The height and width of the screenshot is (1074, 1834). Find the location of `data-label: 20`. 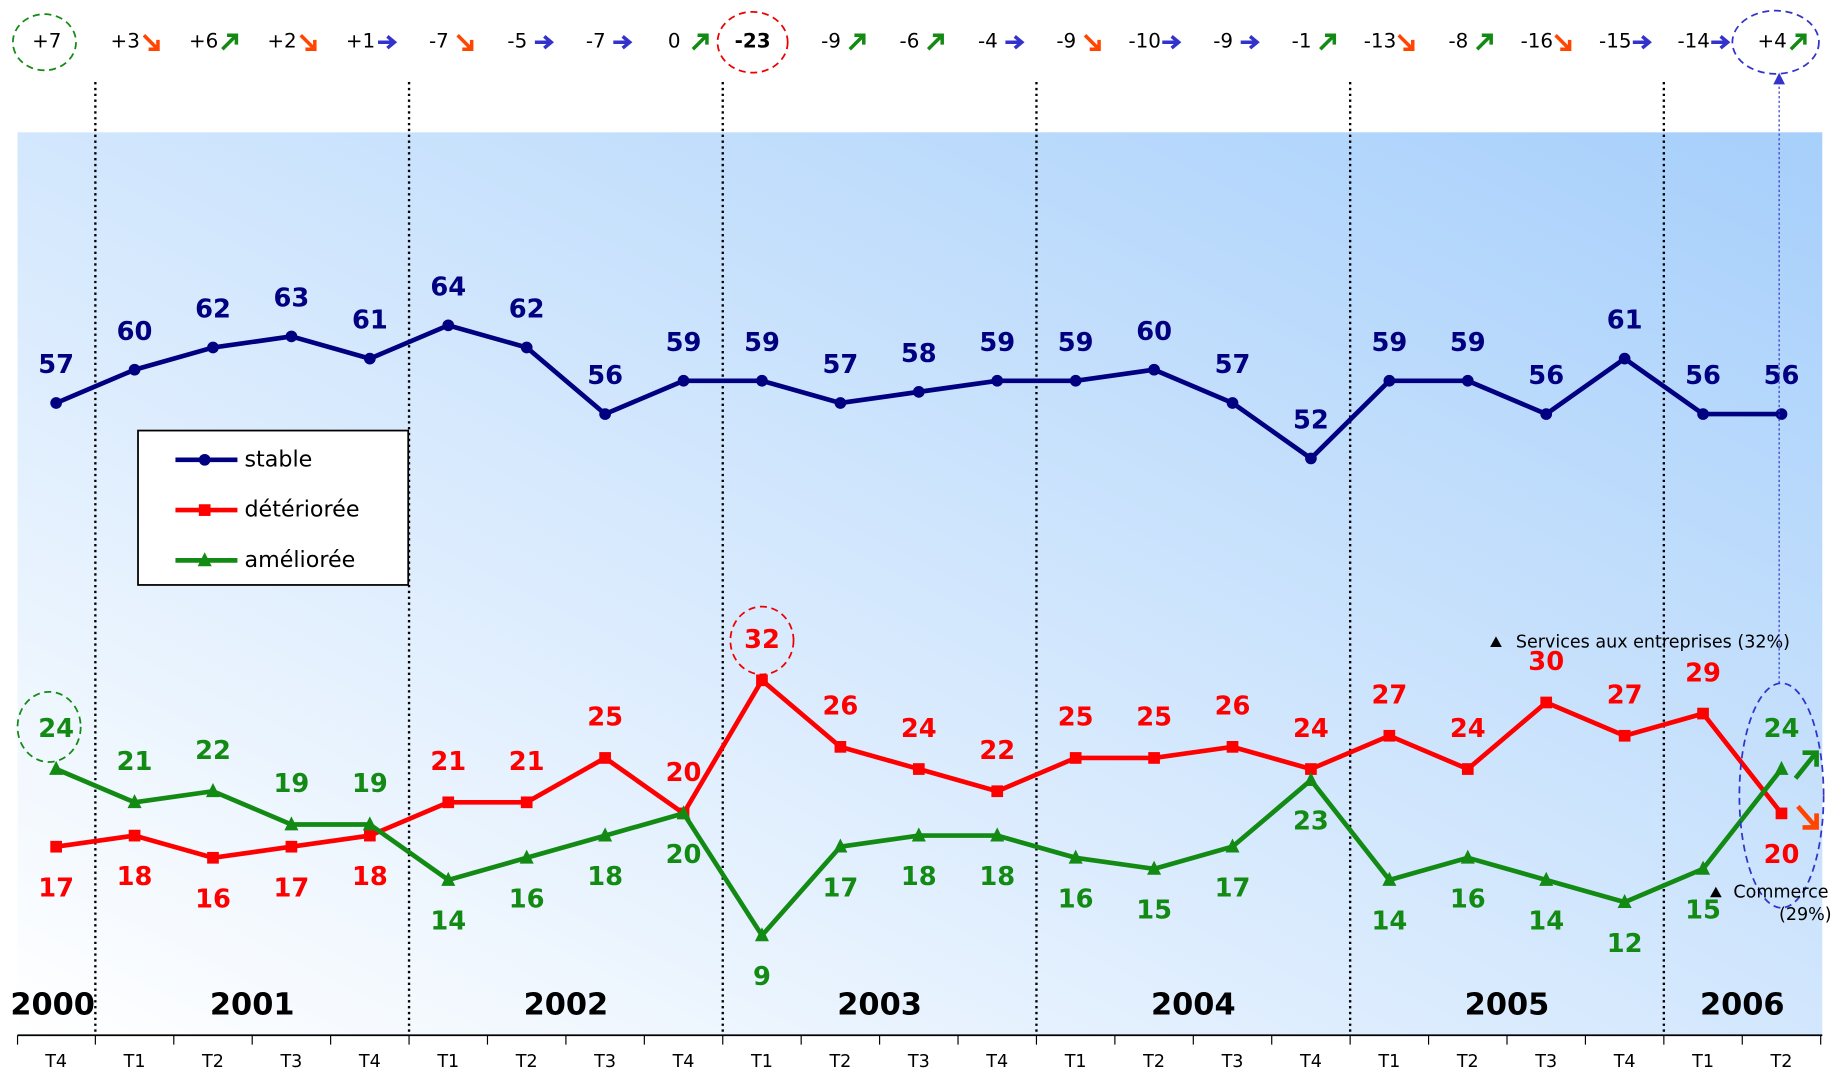

data-label: 20 is located at coordinates (1782, 855).